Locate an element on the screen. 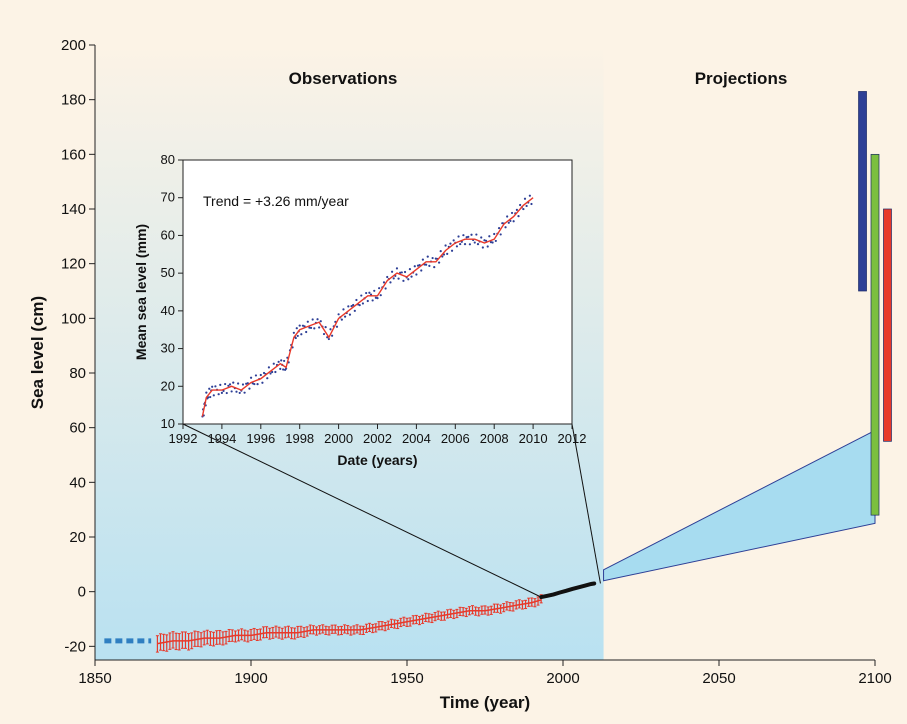  projections-label: Projections is located at coordinates (741, 78).